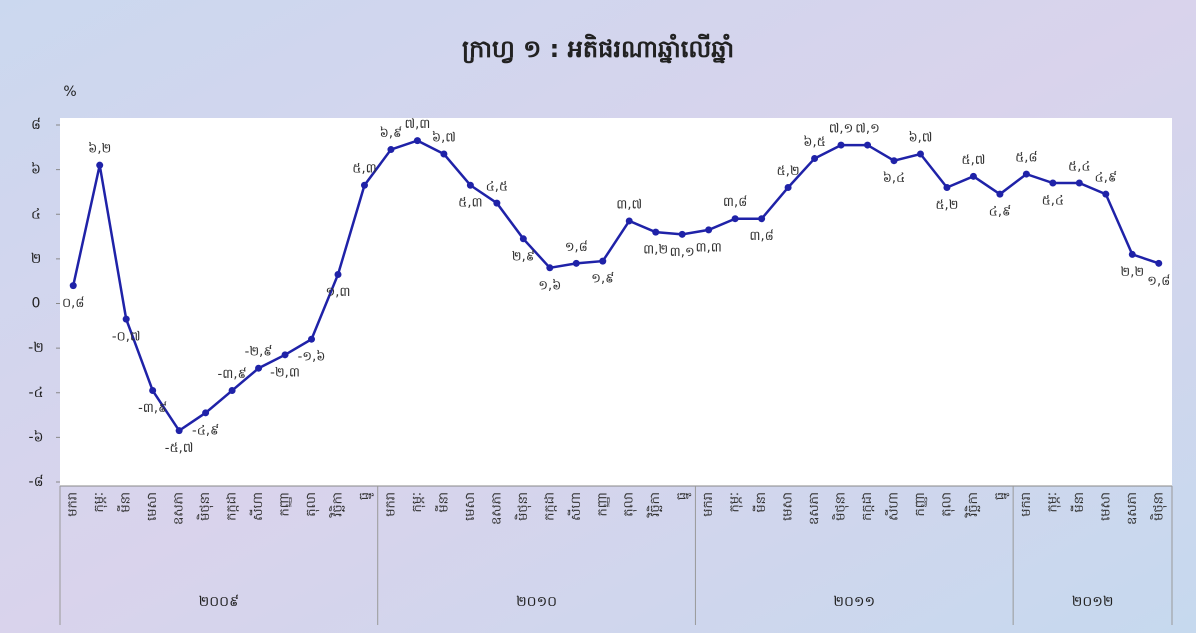 The image size is (1196, 633). Describe the element at coordinates (523, 256) in the screenshot. I see `data-label: ២,៩` at that location.